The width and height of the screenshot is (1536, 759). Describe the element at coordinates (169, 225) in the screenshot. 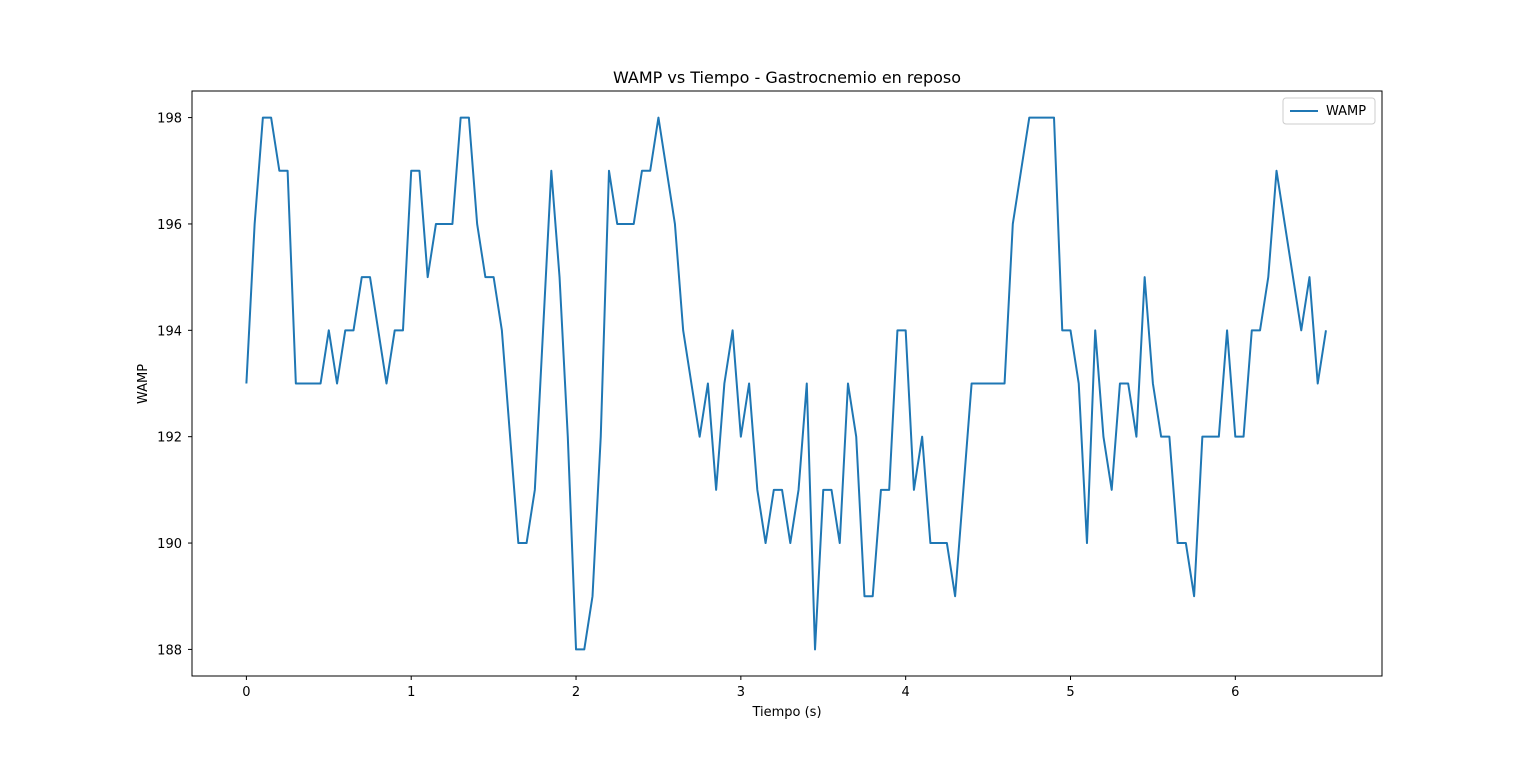

I see `y-tick-label: 196` at that location.